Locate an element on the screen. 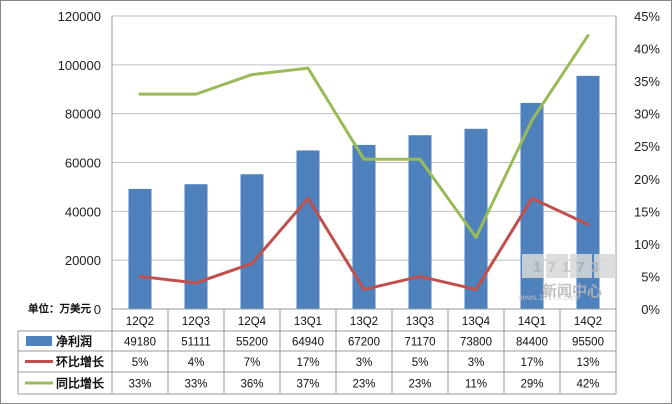 The height and width of the screenshot is (404, 672). watermark: 17173 news.17173.com 新闻中心 is located at coordinates (567, 278).